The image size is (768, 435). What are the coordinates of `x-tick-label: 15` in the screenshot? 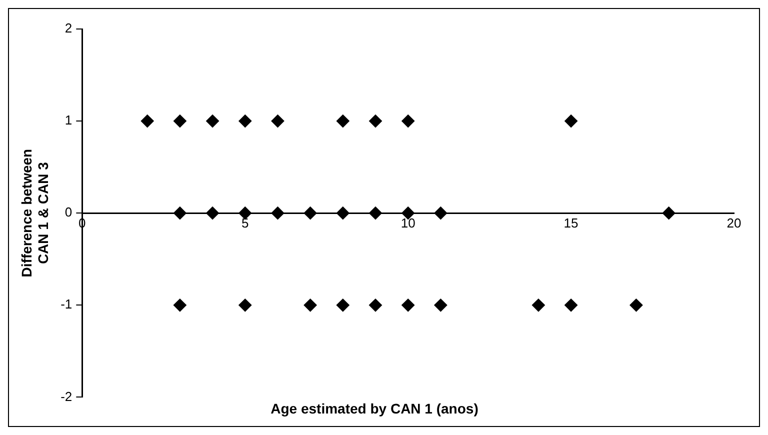 It's located at (571, 222).